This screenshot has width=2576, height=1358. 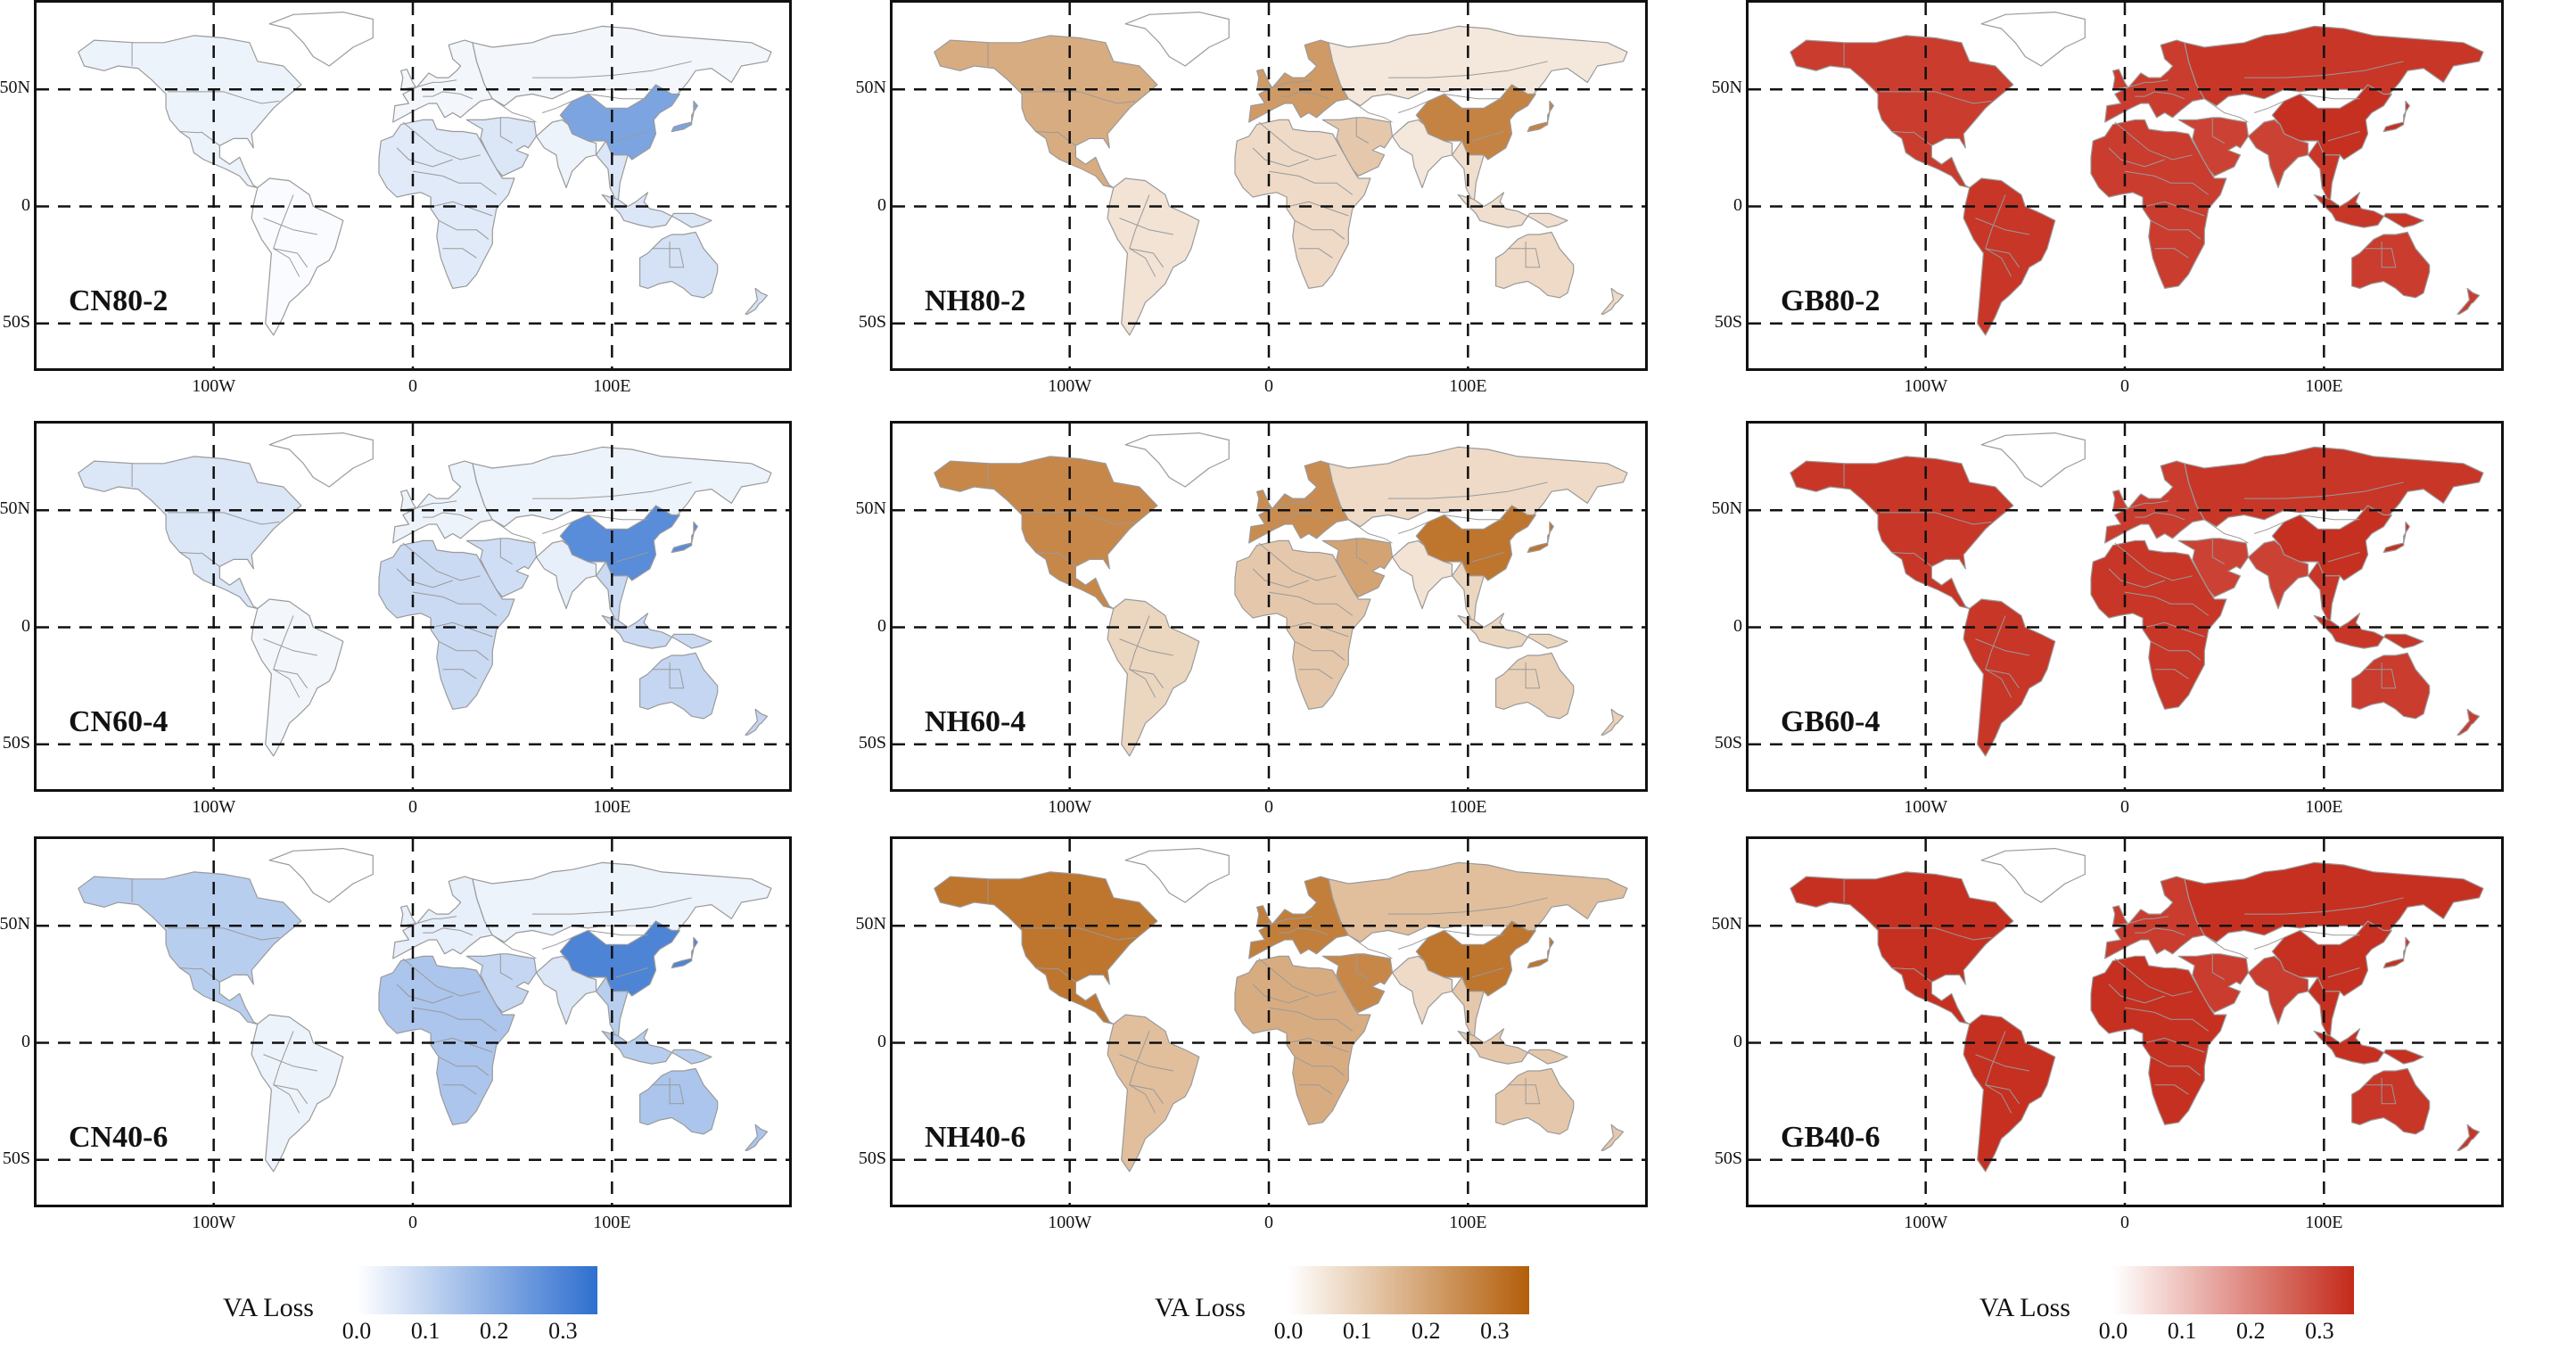 What do you see at coordinates (1831, 721) in the screenshot?
I see `panel-label: GB60-4` at bounding box center [1831, 721].